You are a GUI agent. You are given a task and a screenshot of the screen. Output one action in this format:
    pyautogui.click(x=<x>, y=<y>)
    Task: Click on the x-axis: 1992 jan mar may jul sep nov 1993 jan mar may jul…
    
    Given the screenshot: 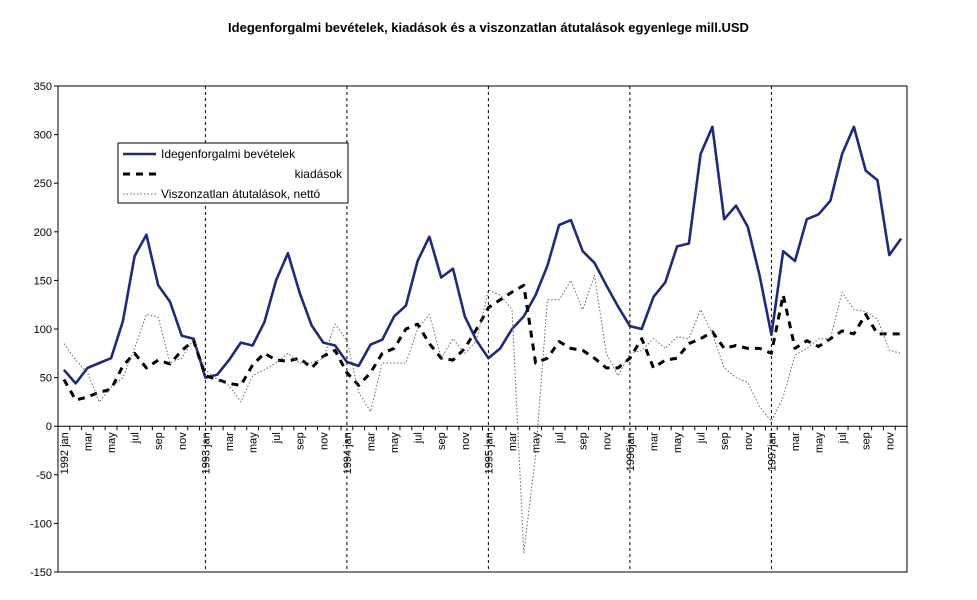 What is the action you would take?
    pyautogui.click(x=482, y=449)
    